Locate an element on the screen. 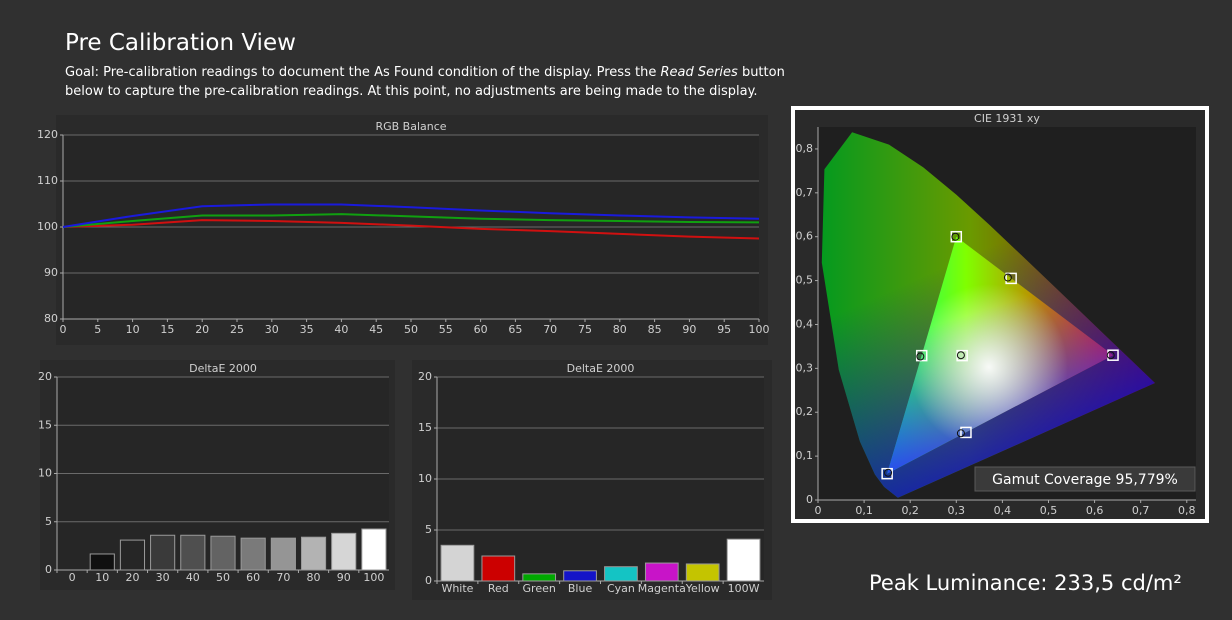 The image size is (1232, 620). x-tick-label: 0,7 is located at coordinates (1141, 510).